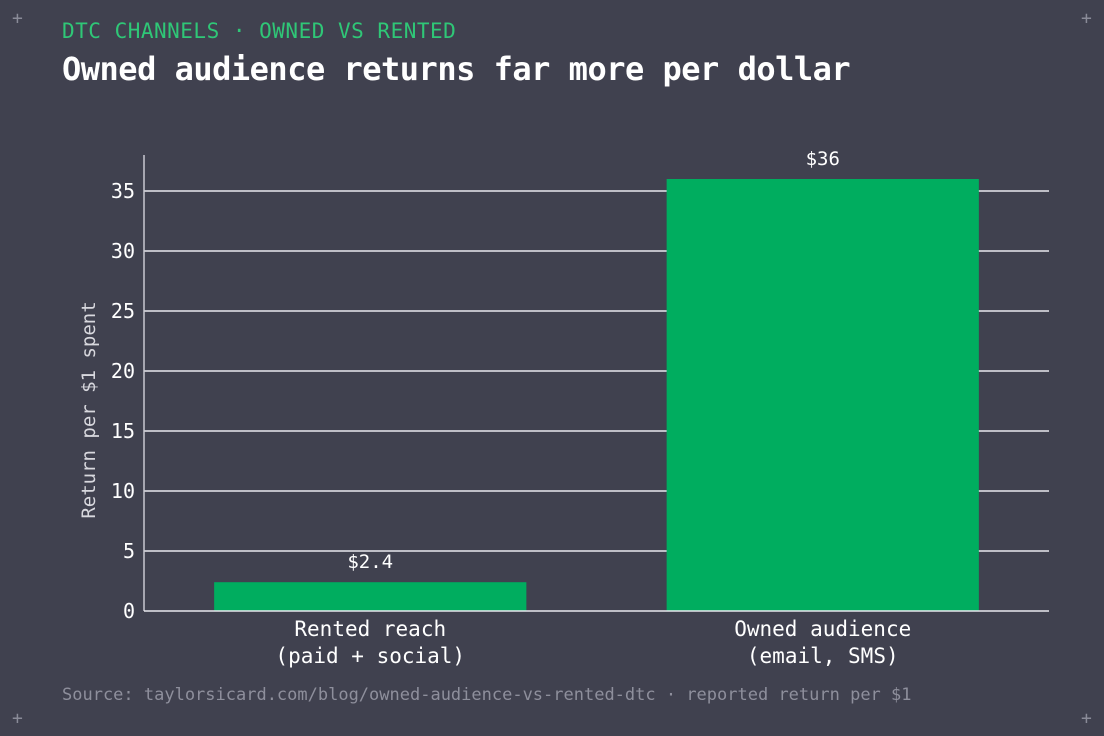 This screenshot has width=1104, height=736. What do you see at coordinates (129, 611) in the screenshot?
I see `y-tick-label: 0` at bounding box center [129, 611].